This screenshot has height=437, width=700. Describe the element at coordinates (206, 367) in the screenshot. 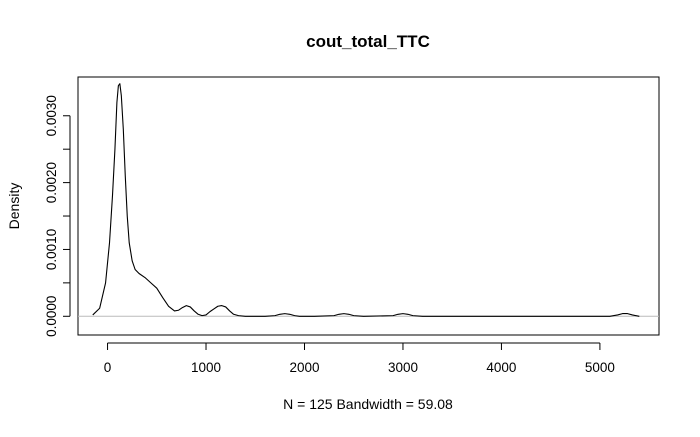

I see `x-tick-label-1: 1000` at that location.